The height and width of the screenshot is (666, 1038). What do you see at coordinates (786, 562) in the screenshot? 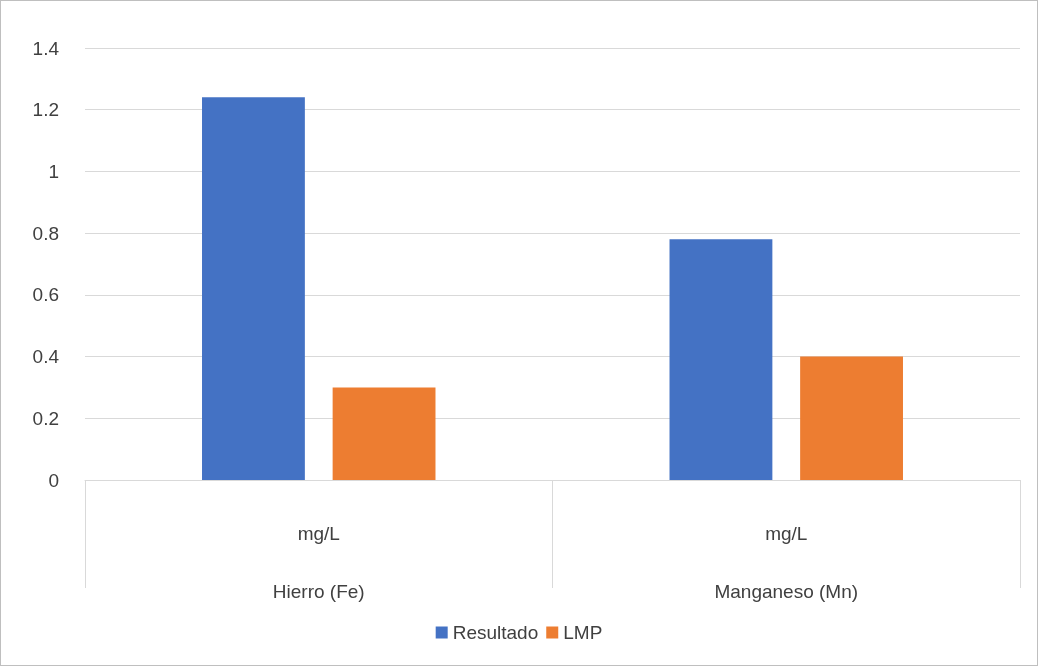
I see `category-label: mg/L Manganeso (Mn)` at bounding box center [786, 562].